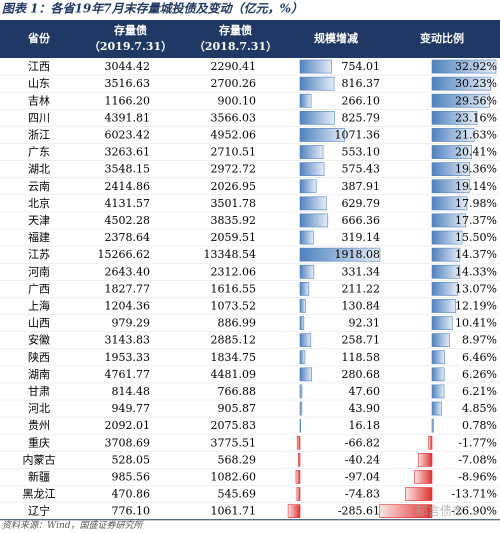 The width and height of the screenshot is (500, 533). Describe the element at coordinates (39, 186) in the screenshot. I see `province: 云南` at that location.